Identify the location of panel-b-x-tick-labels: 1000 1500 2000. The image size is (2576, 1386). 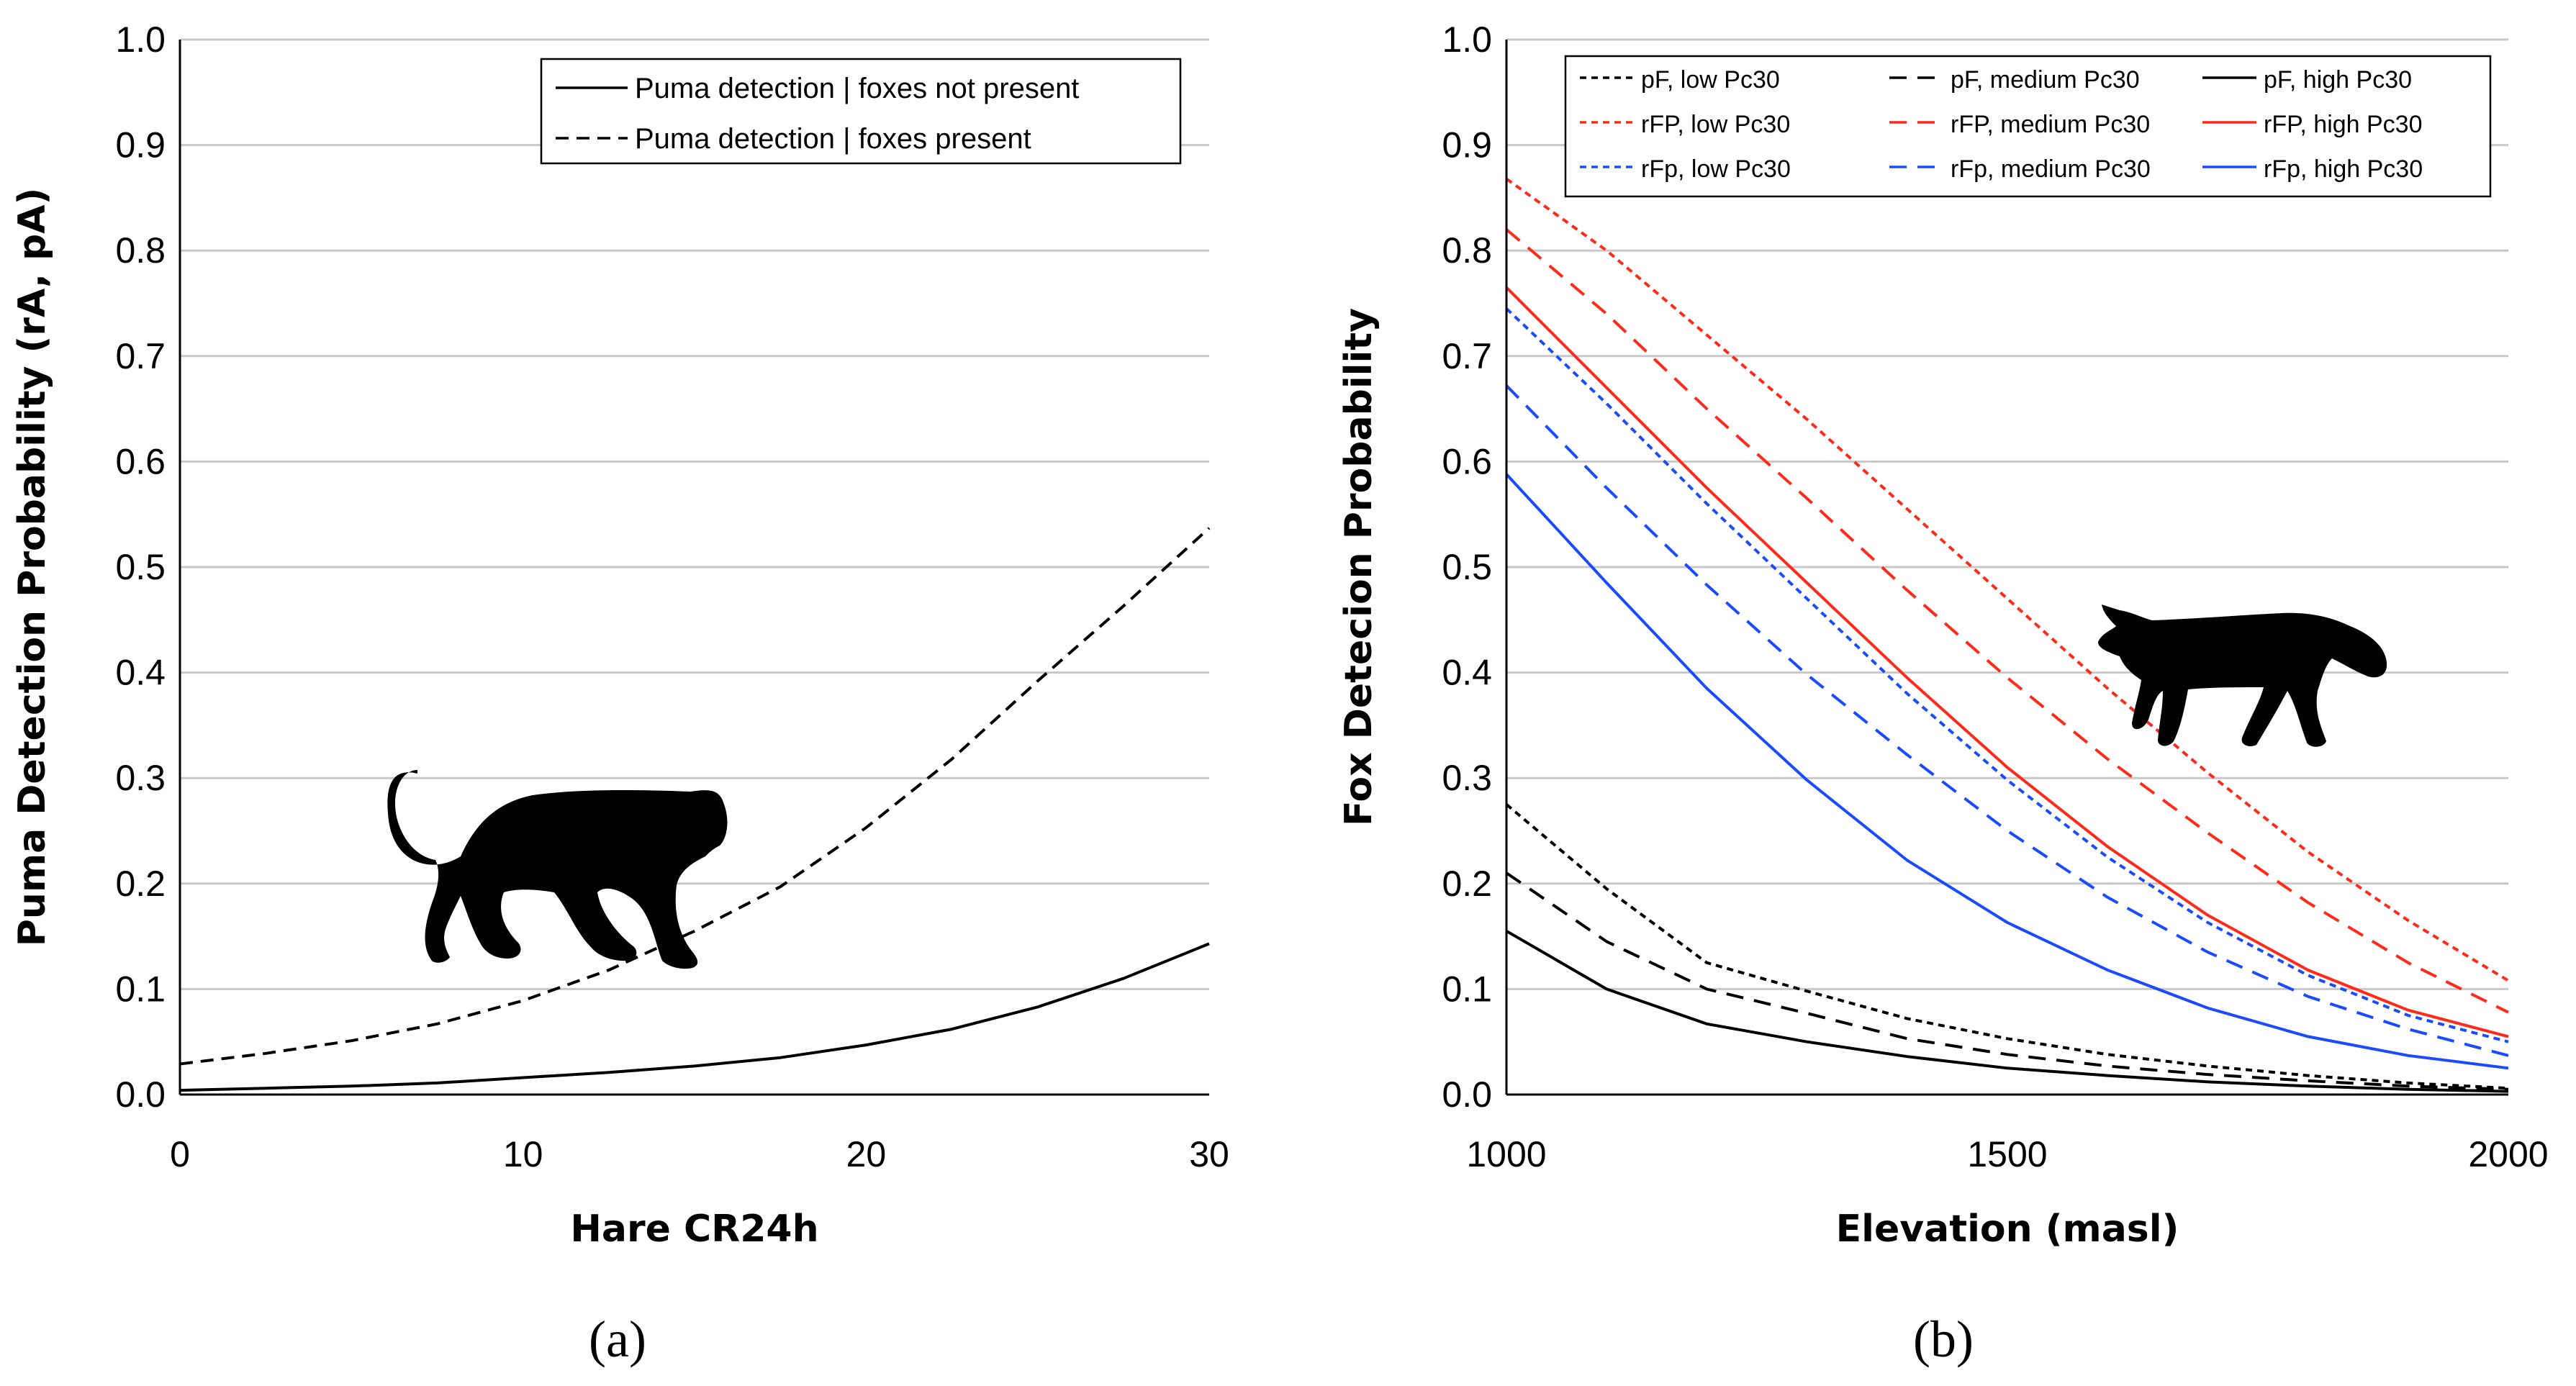
(2007, 1154).